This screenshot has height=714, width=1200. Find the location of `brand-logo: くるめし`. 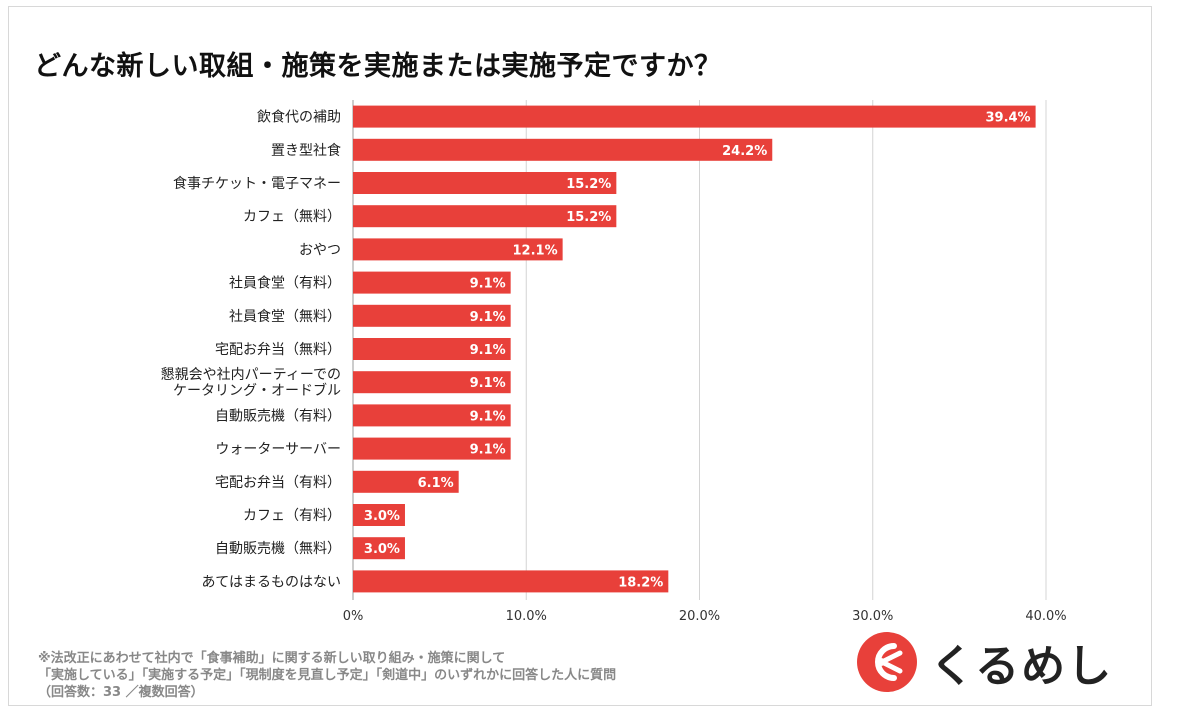

brand-logo: くるめし is located at coordinates (991, 662).